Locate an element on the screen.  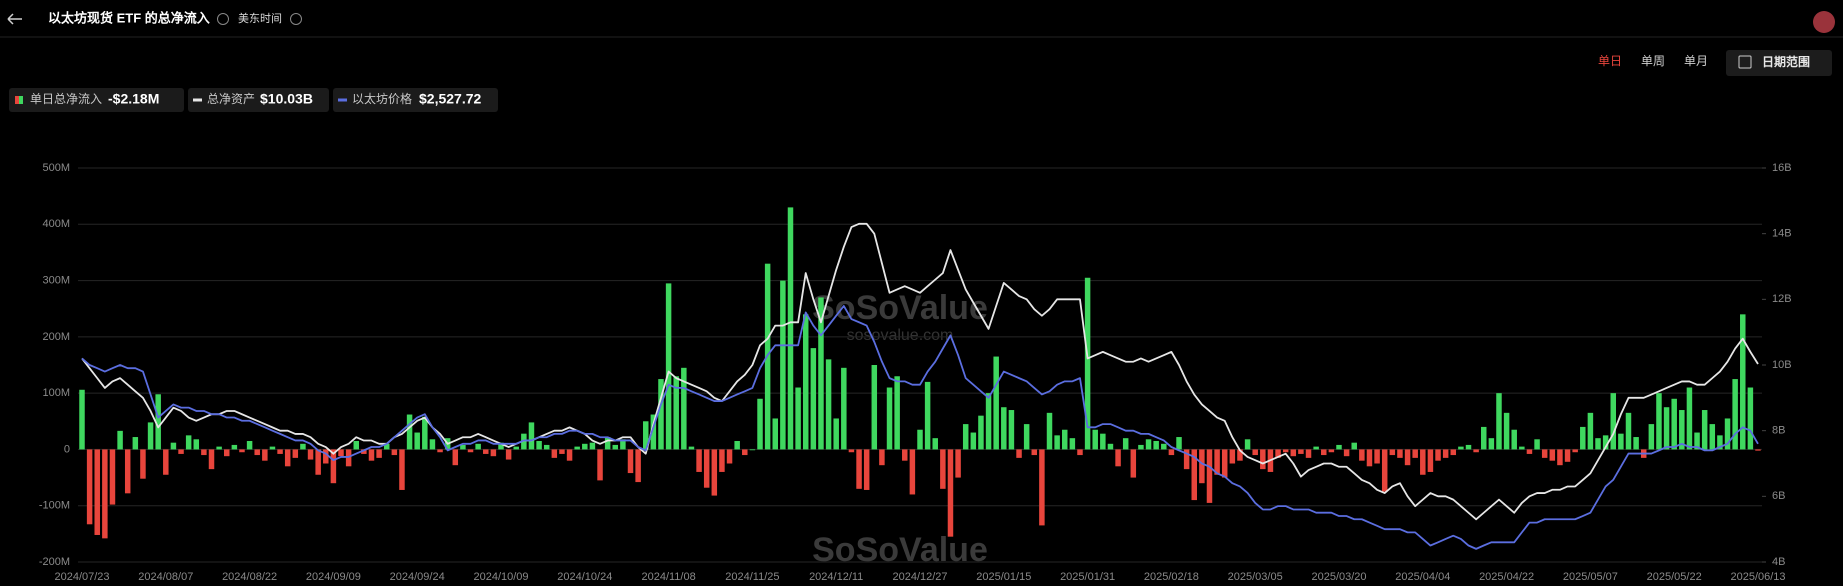
share-icon is located at coordinates (1824, 22).